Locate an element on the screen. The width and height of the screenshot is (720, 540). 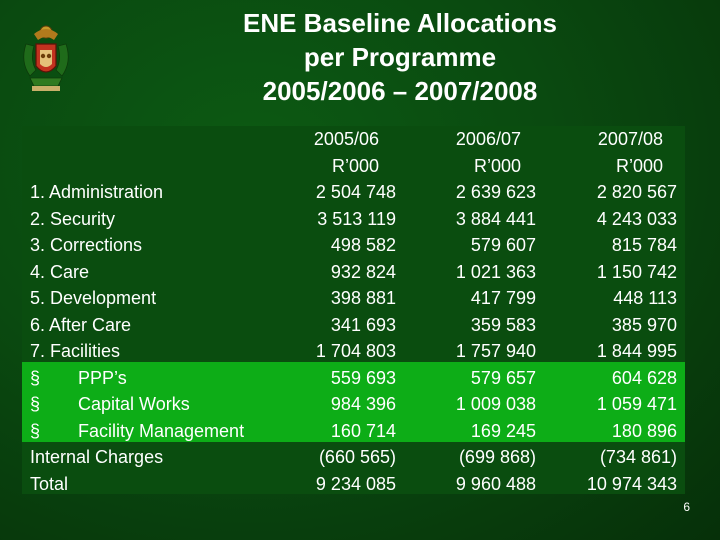
cell-2005: 398 881 is located at coordinates (363, 298).